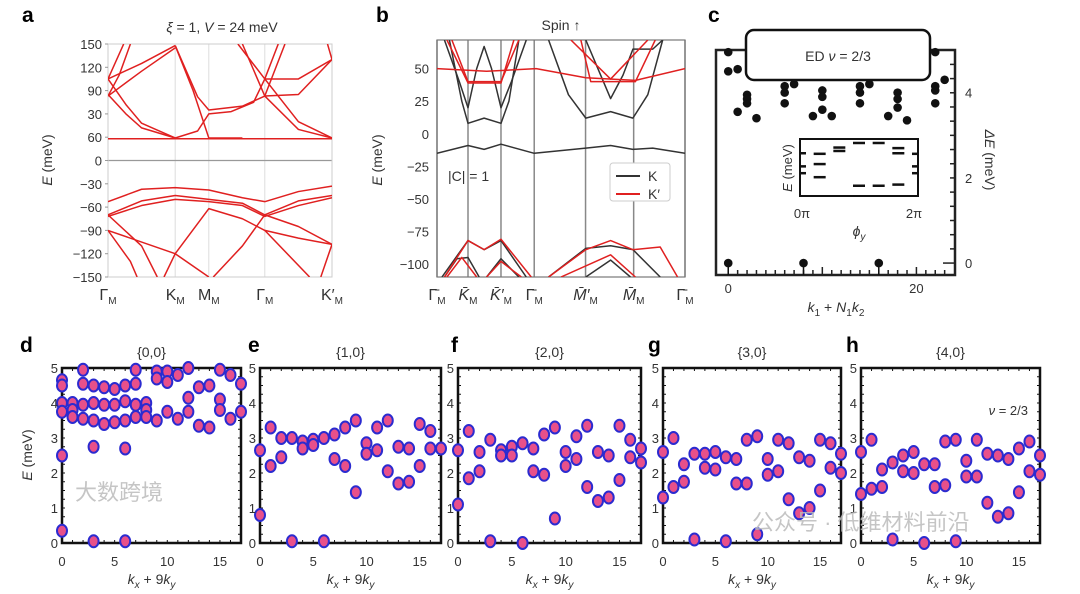  Describe the element at coordinates (787, 163) in the screenshot. I see `inset-y-axis-label-part: (meV)` at that location.